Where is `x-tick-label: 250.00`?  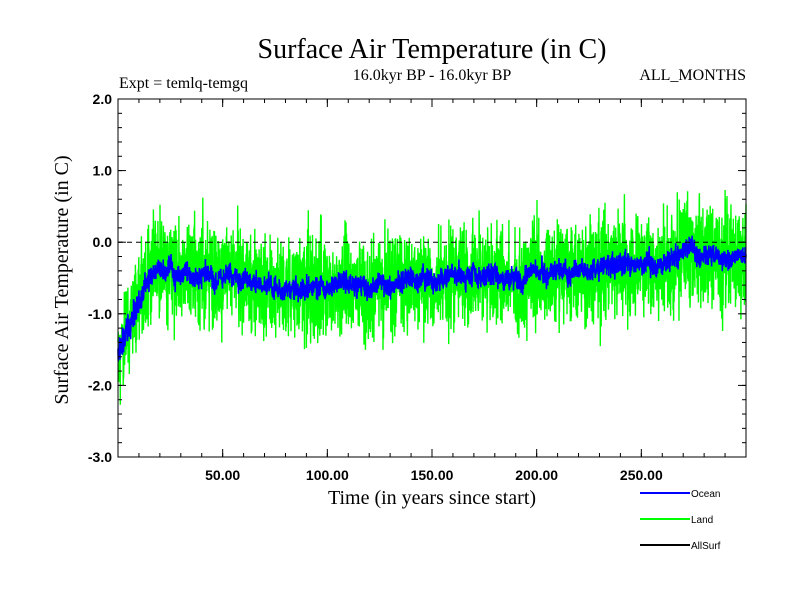 x-tick-label: 250.00 is located at coordinates (641, 475).